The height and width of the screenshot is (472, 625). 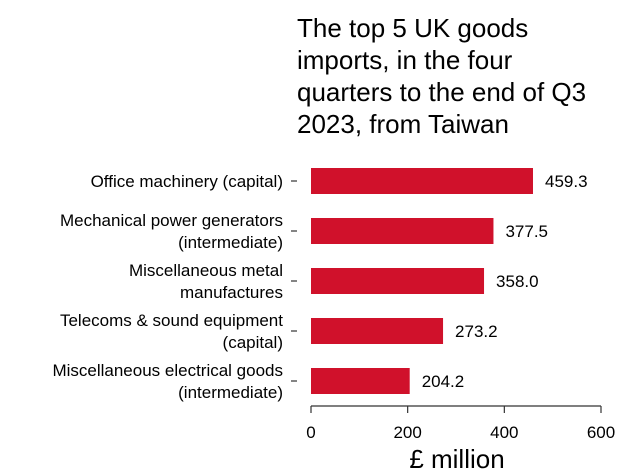 I want to click on x-axis: 0 200 400 600, so click(x=460, y=423).